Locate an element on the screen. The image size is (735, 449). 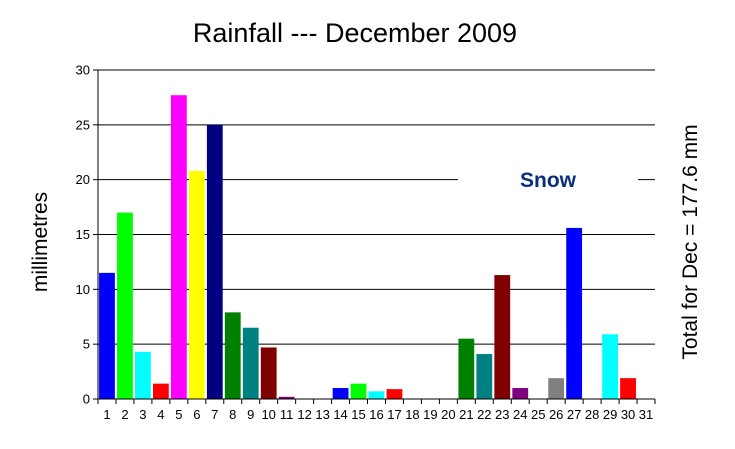
x-tick-label: 23 is located at coordinates (502, 414).